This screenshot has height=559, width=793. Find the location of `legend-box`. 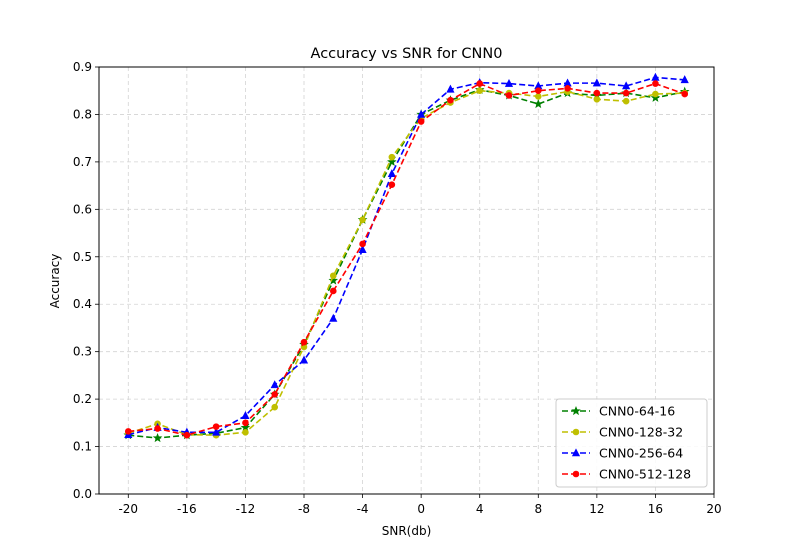

legend-box is located at coordinates (631, 443).